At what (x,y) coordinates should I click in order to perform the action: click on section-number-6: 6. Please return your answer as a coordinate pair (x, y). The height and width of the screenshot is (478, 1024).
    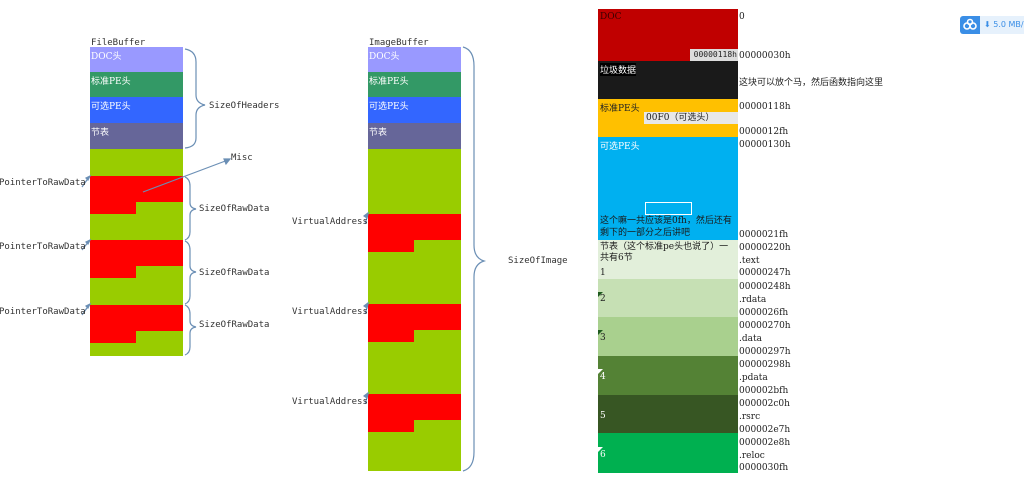
    Looking at the image, I should click on (603, 455).